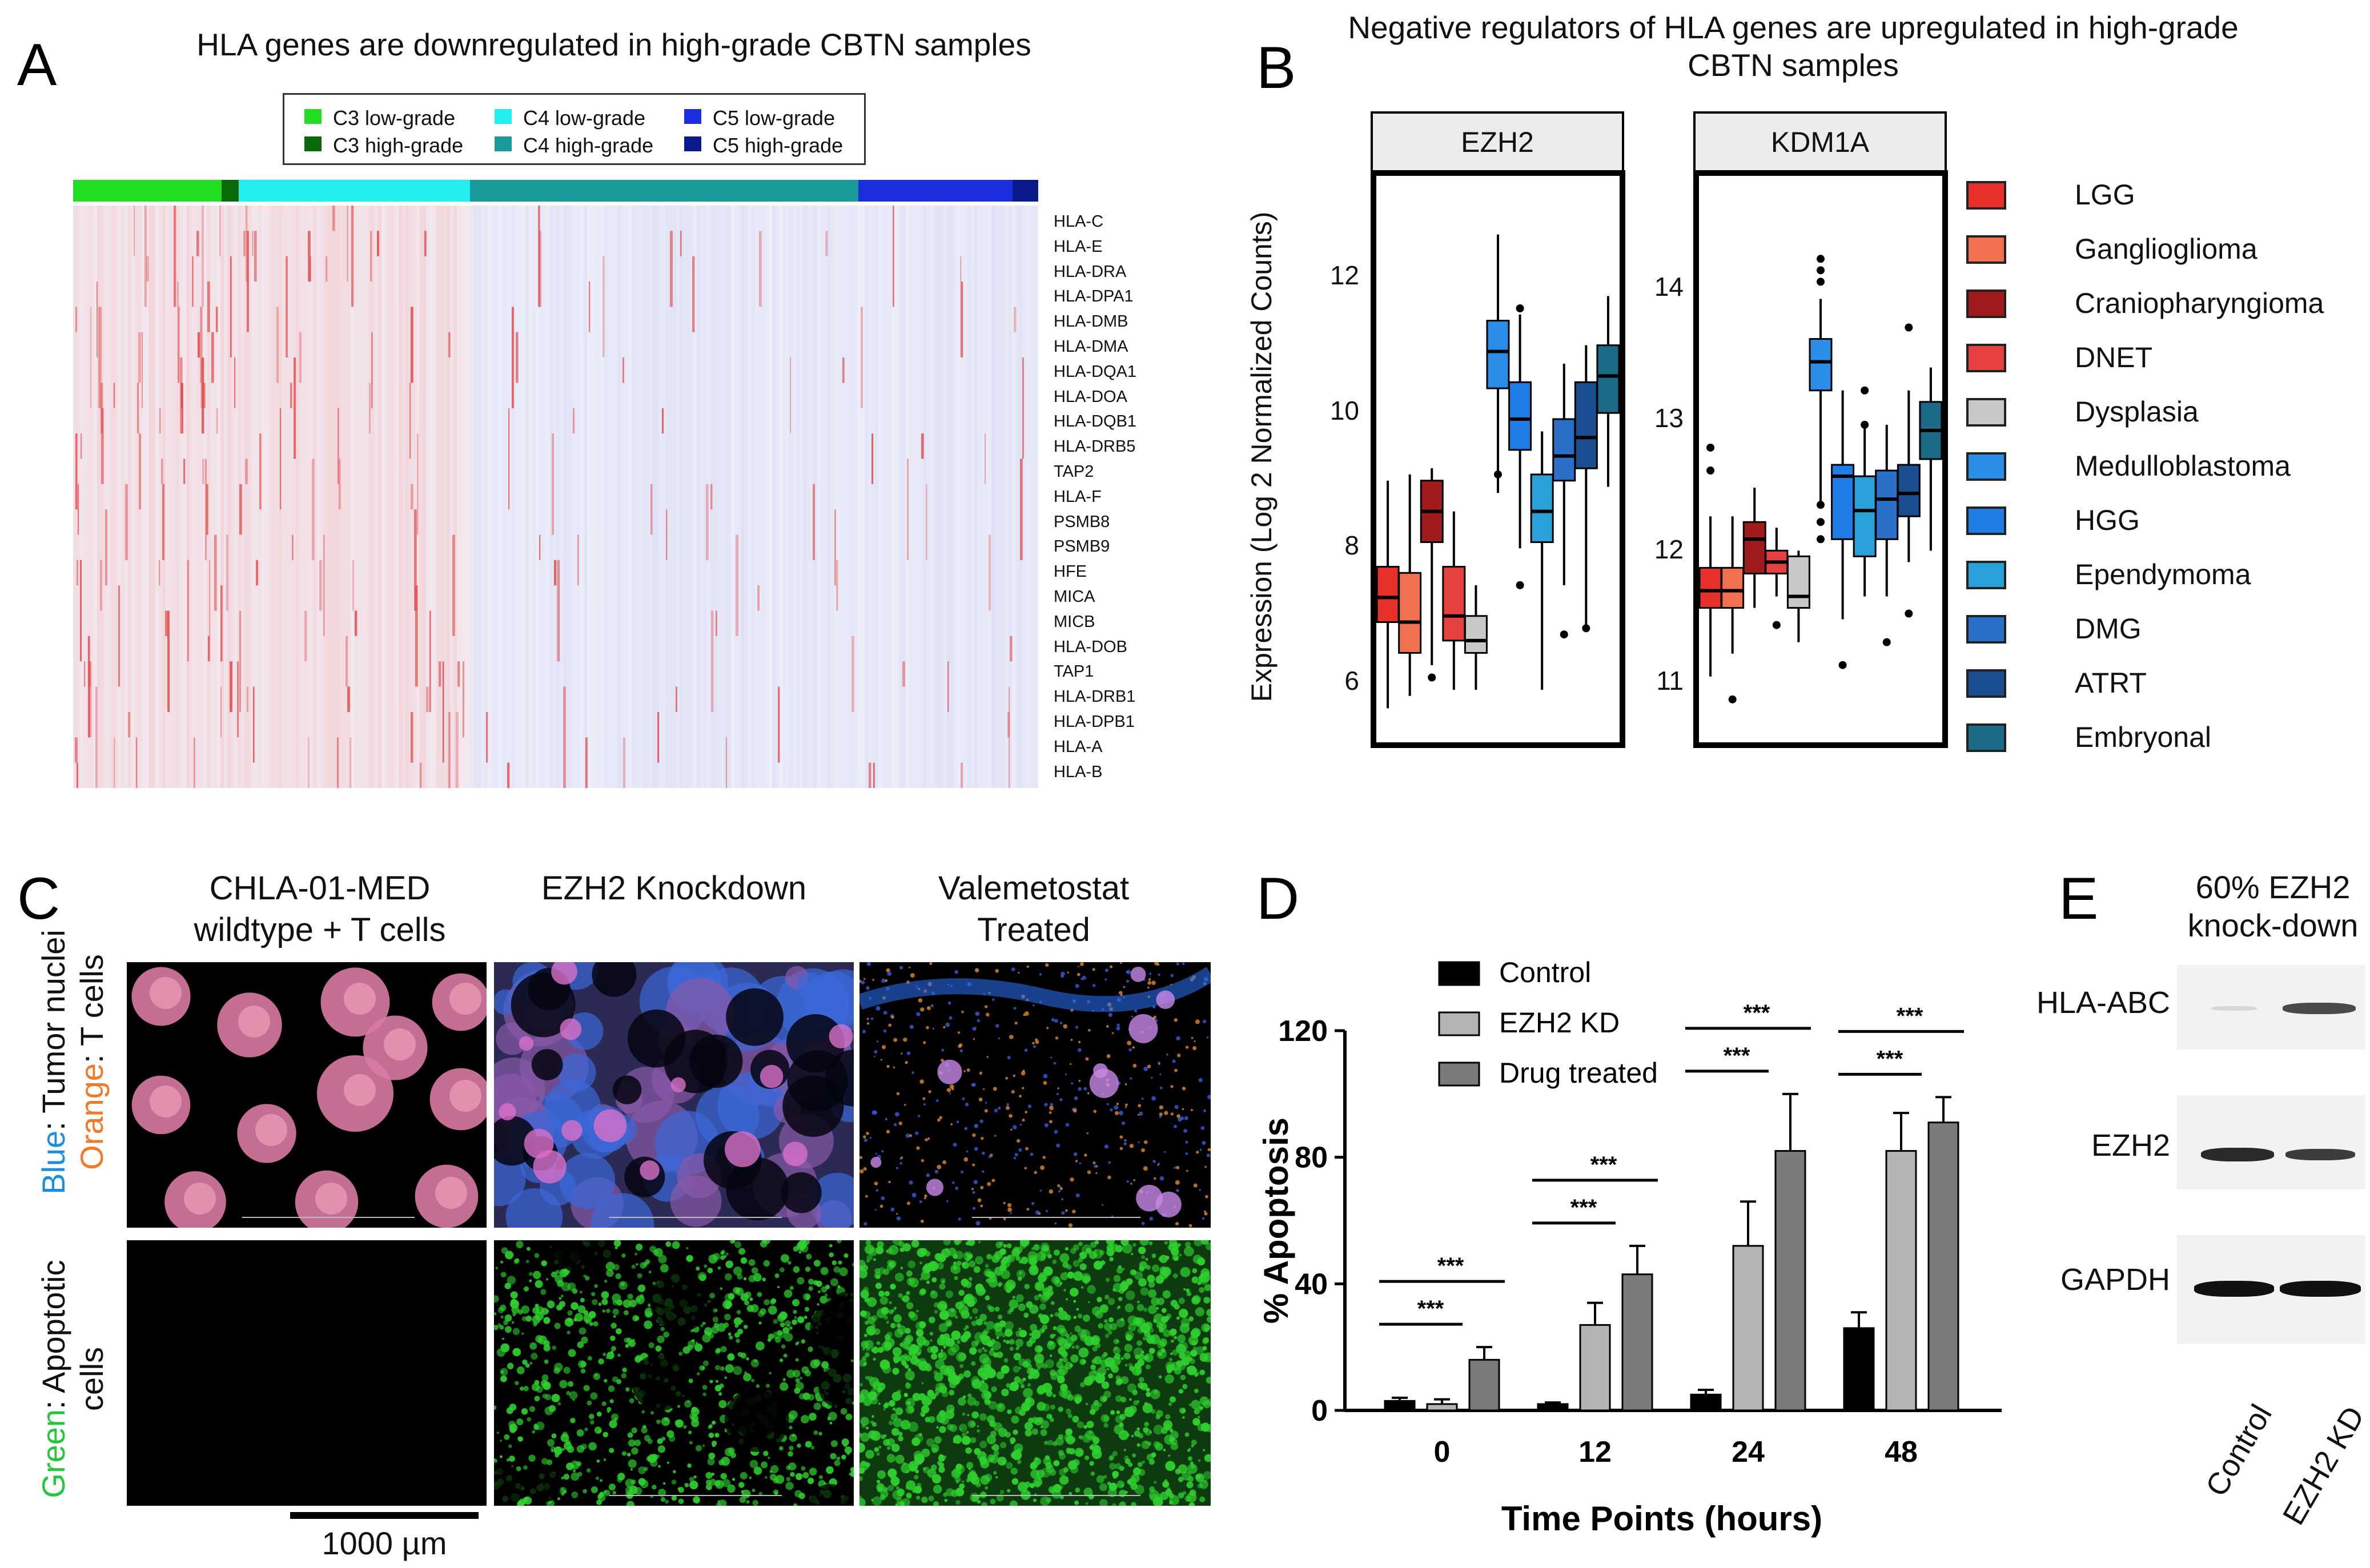 This screenshot has width=2370, height=1568. I want to click on band-hla-kd, so click(2319, 1008).